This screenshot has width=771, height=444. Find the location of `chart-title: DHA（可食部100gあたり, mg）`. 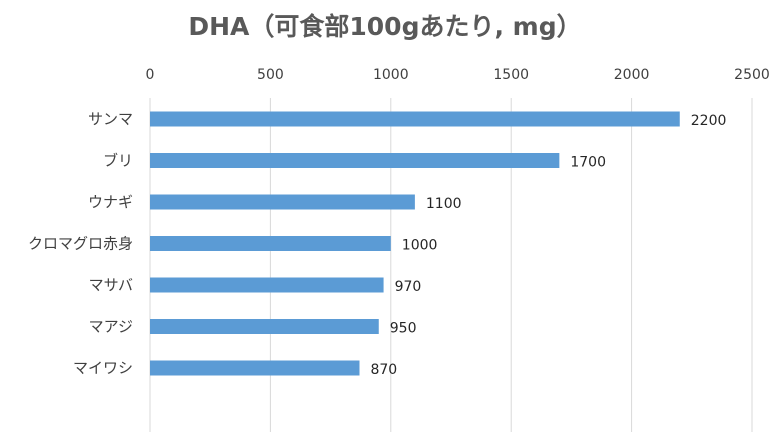

chart-title: DHA（可食部100gあたり, mg） is located at coordinates (384, 26).